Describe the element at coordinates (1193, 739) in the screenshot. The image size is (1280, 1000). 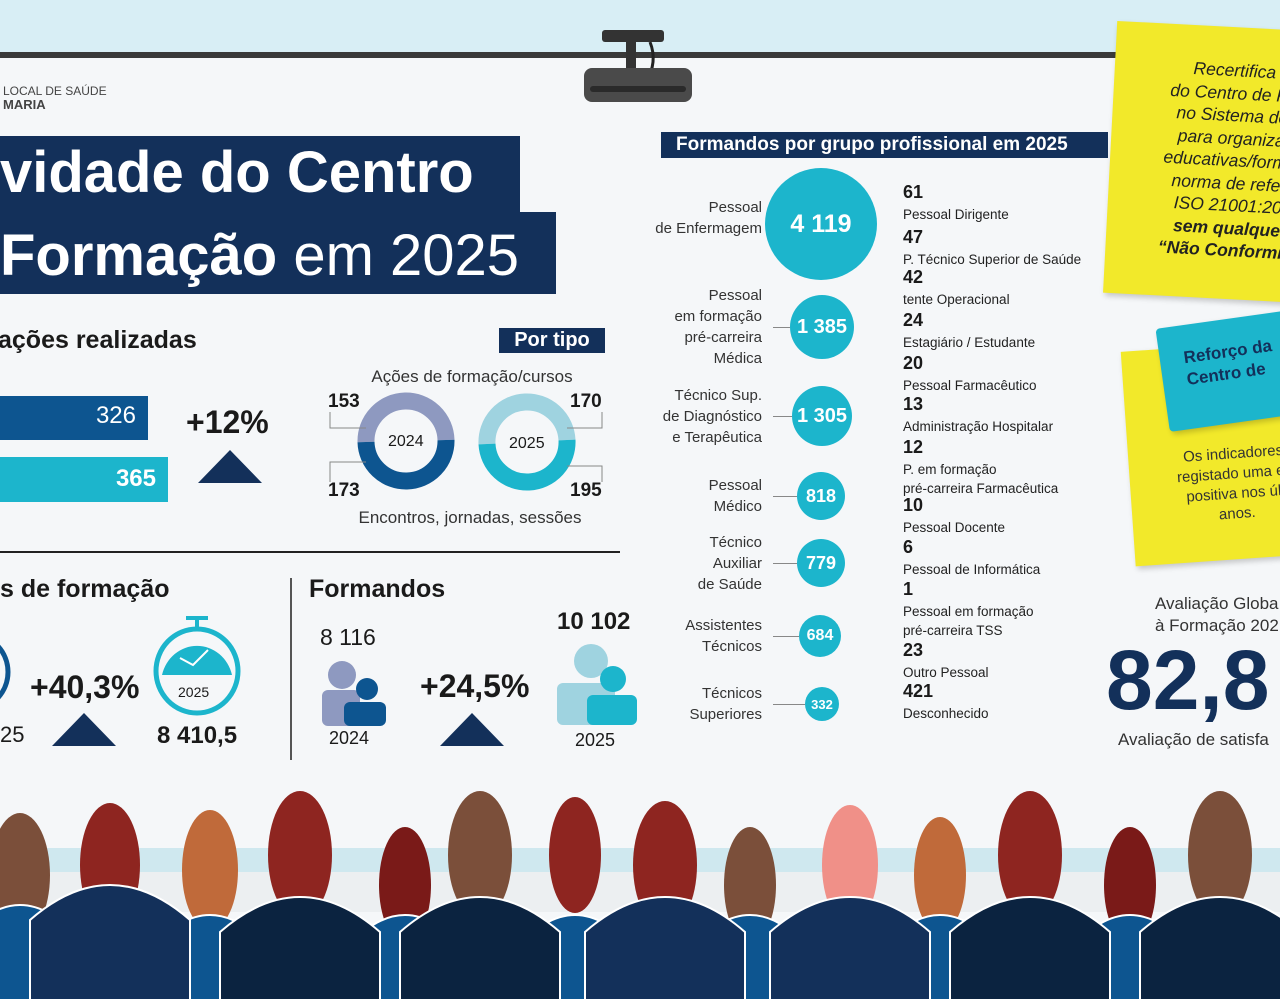
I see `avaliacao-caption: Avaliação de satisfa` at that location.